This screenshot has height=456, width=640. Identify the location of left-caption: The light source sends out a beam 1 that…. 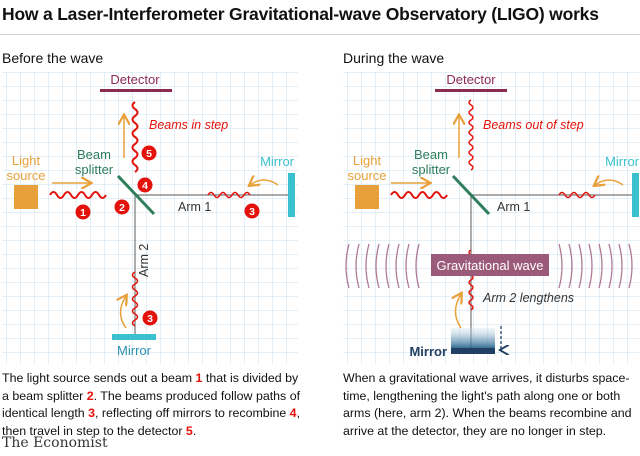
(152, 405).